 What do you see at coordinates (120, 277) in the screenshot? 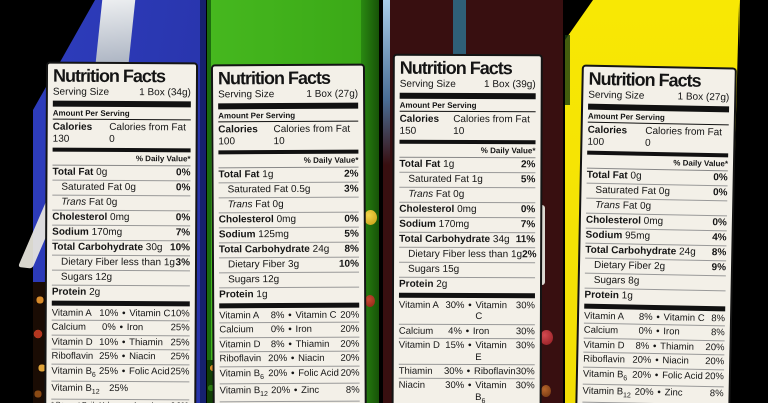
I see `nutrient-row: Sugars 12g` at bounding box center [120, 277].